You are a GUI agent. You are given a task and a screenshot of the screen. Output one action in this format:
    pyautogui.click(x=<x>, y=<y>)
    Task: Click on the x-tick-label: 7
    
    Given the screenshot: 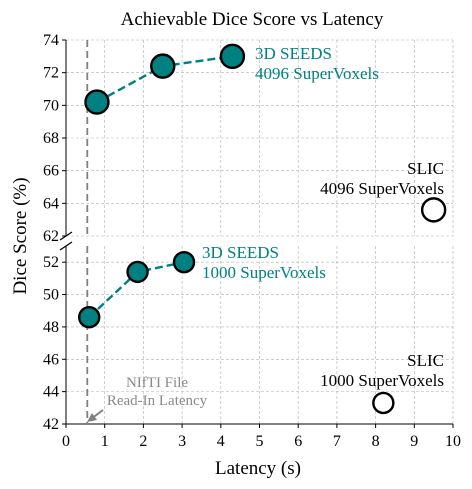 What is the action you would take?
    pyautogui.click(x=337, y=441)
    